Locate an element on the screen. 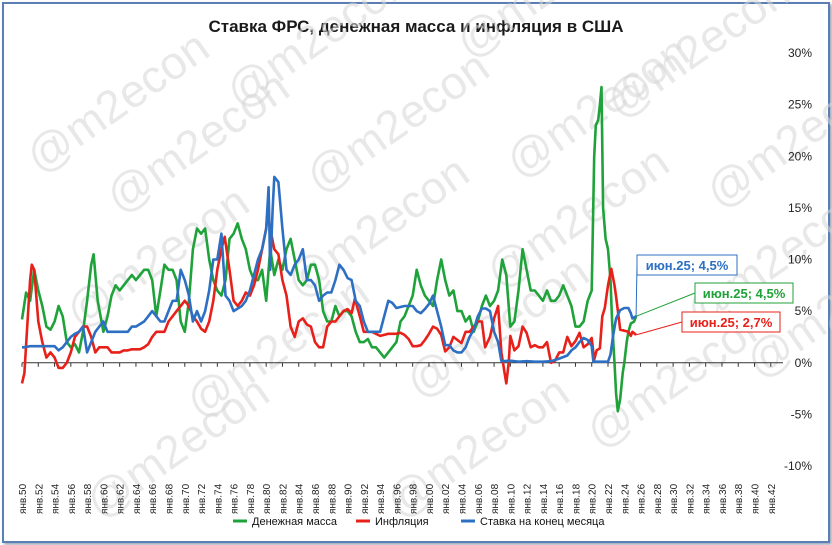  x-tick-label: янв.56 is located at coordinates (72, 498).